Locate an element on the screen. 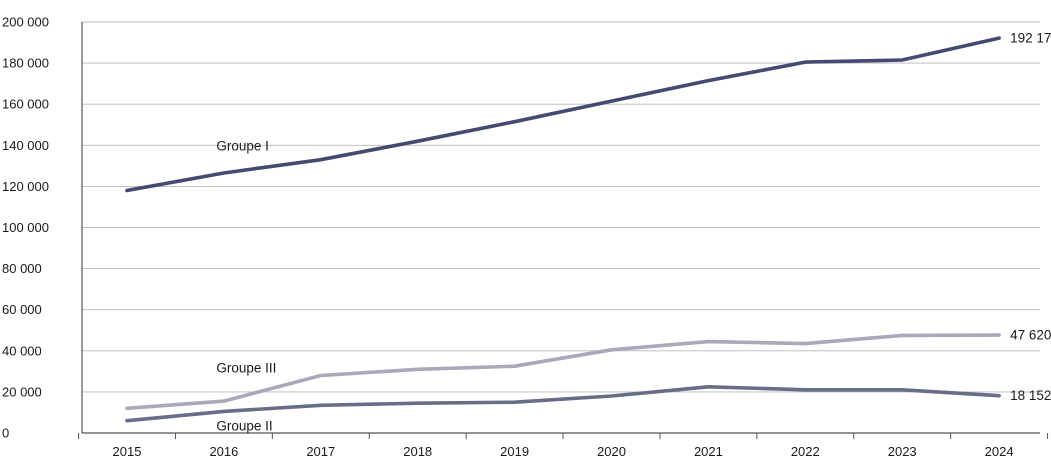 This screenshot has width=1051, height=462. end-value-label-groupe-iii: 47 620 is located at coordinates (1030, 335).